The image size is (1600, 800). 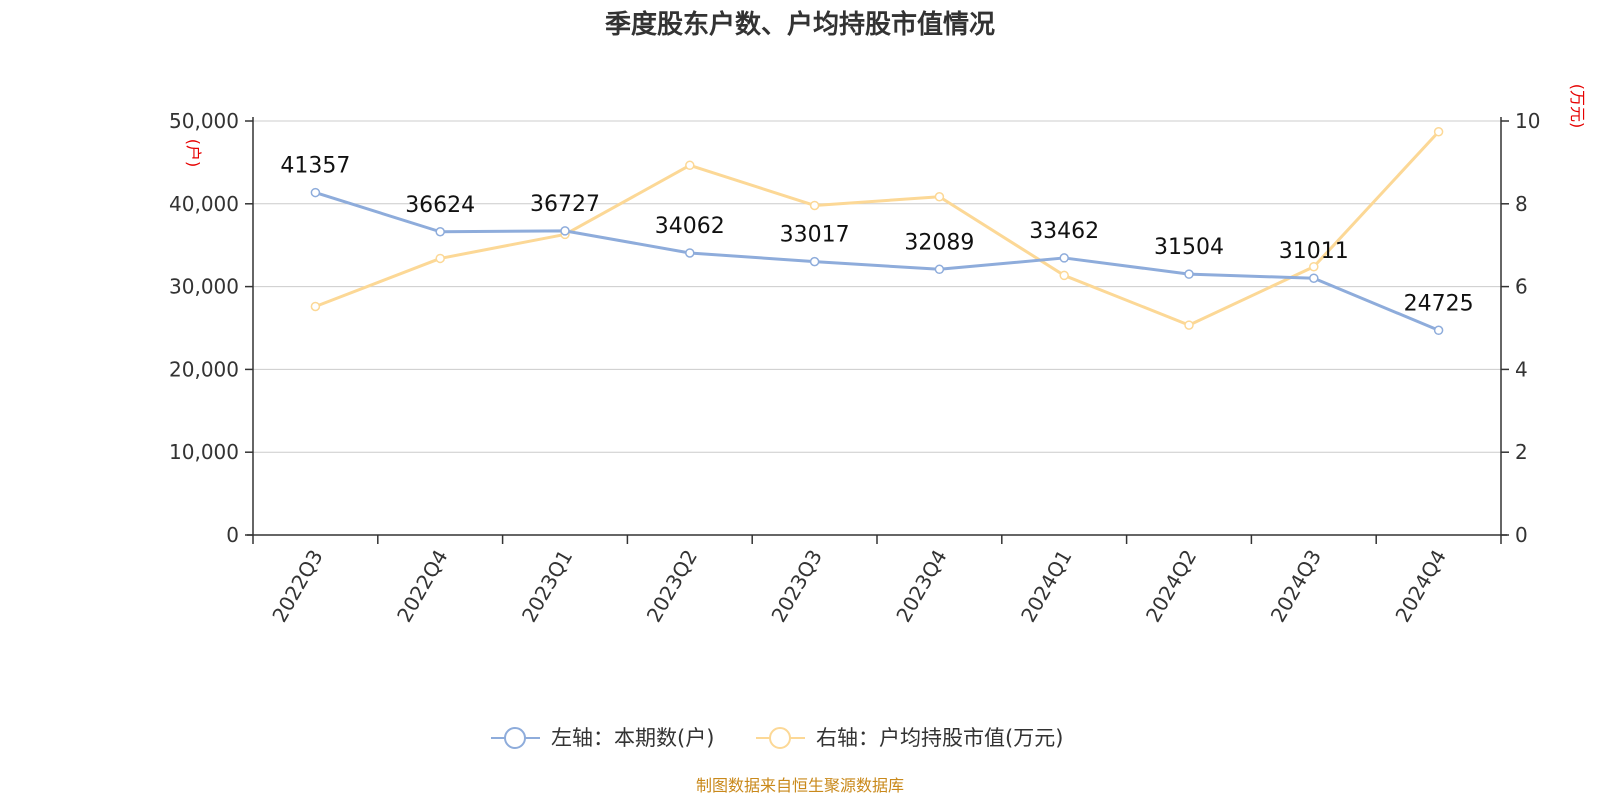 I want to click on data-label: 36727, so click(x=565, y=204).